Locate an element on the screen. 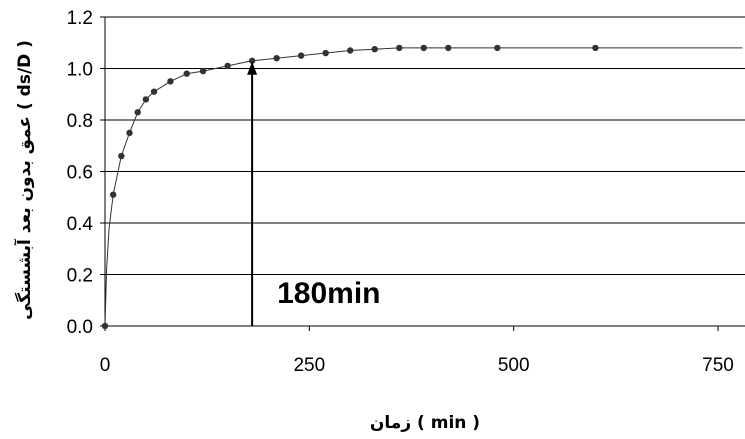 This screenshot has width=745, height=439. y-tick-label: 0.2 is located at coordinates (80, 276).